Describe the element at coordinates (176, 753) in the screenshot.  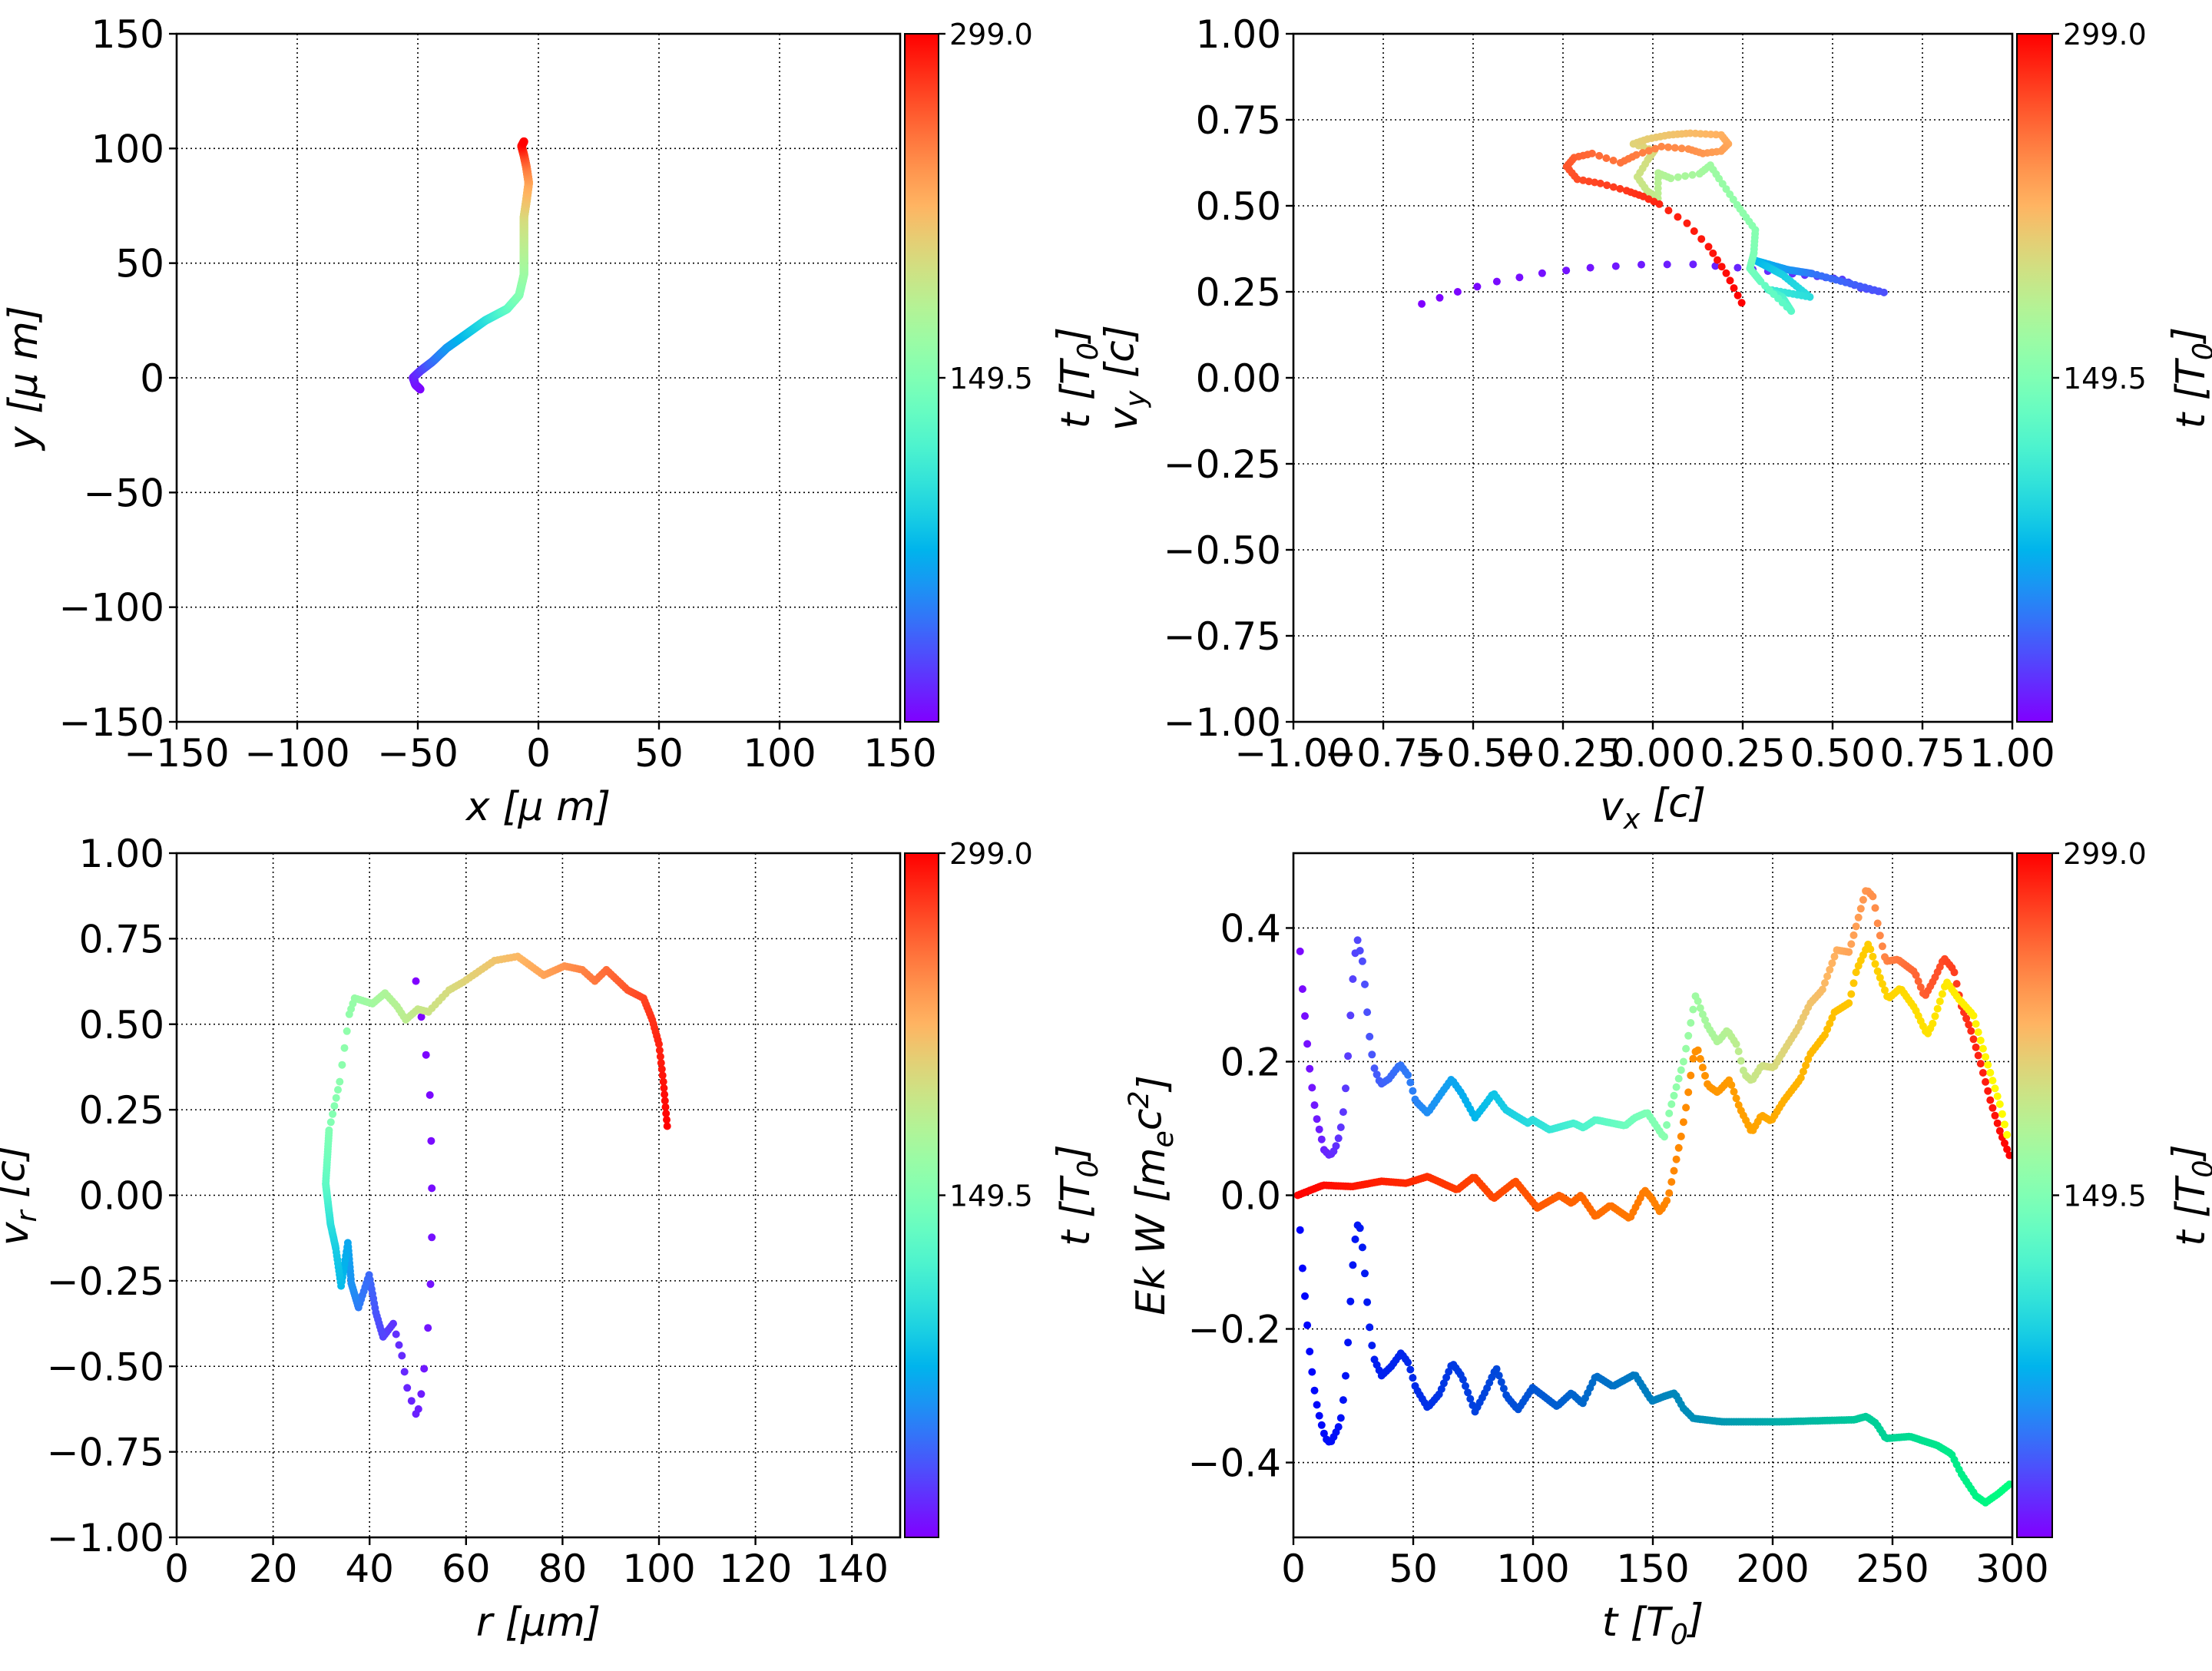
I see `x-tick-label: −150` at that location.